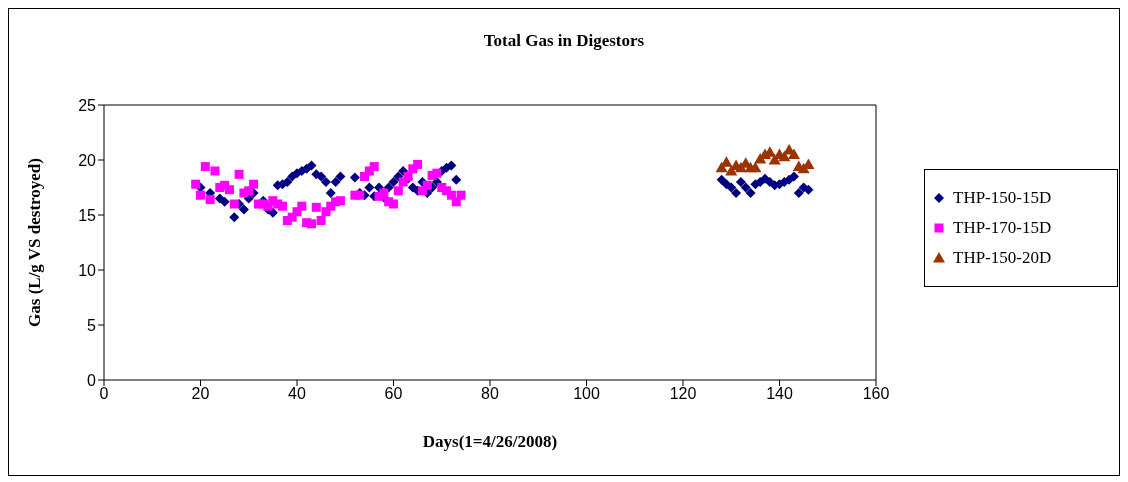 The image size is (1128, 482). Describe the element at coordinates (876, 394) in the screenshot. I see `x-tick-label: 160` at that location.